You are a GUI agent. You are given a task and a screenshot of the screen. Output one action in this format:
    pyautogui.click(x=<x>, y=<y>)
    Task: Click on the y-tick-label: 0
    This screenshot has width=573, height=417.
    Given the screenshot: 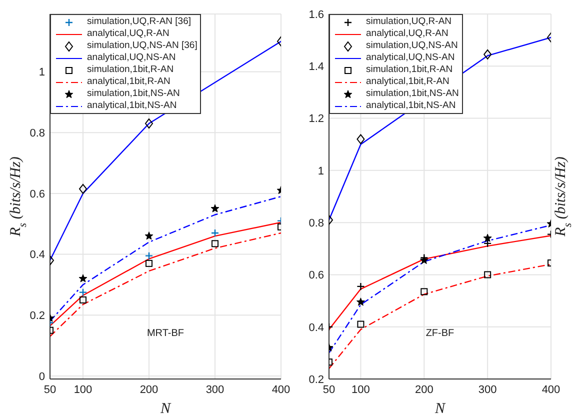 What is the action you would take?
    pyautogui.click(x=41, y=376)
    